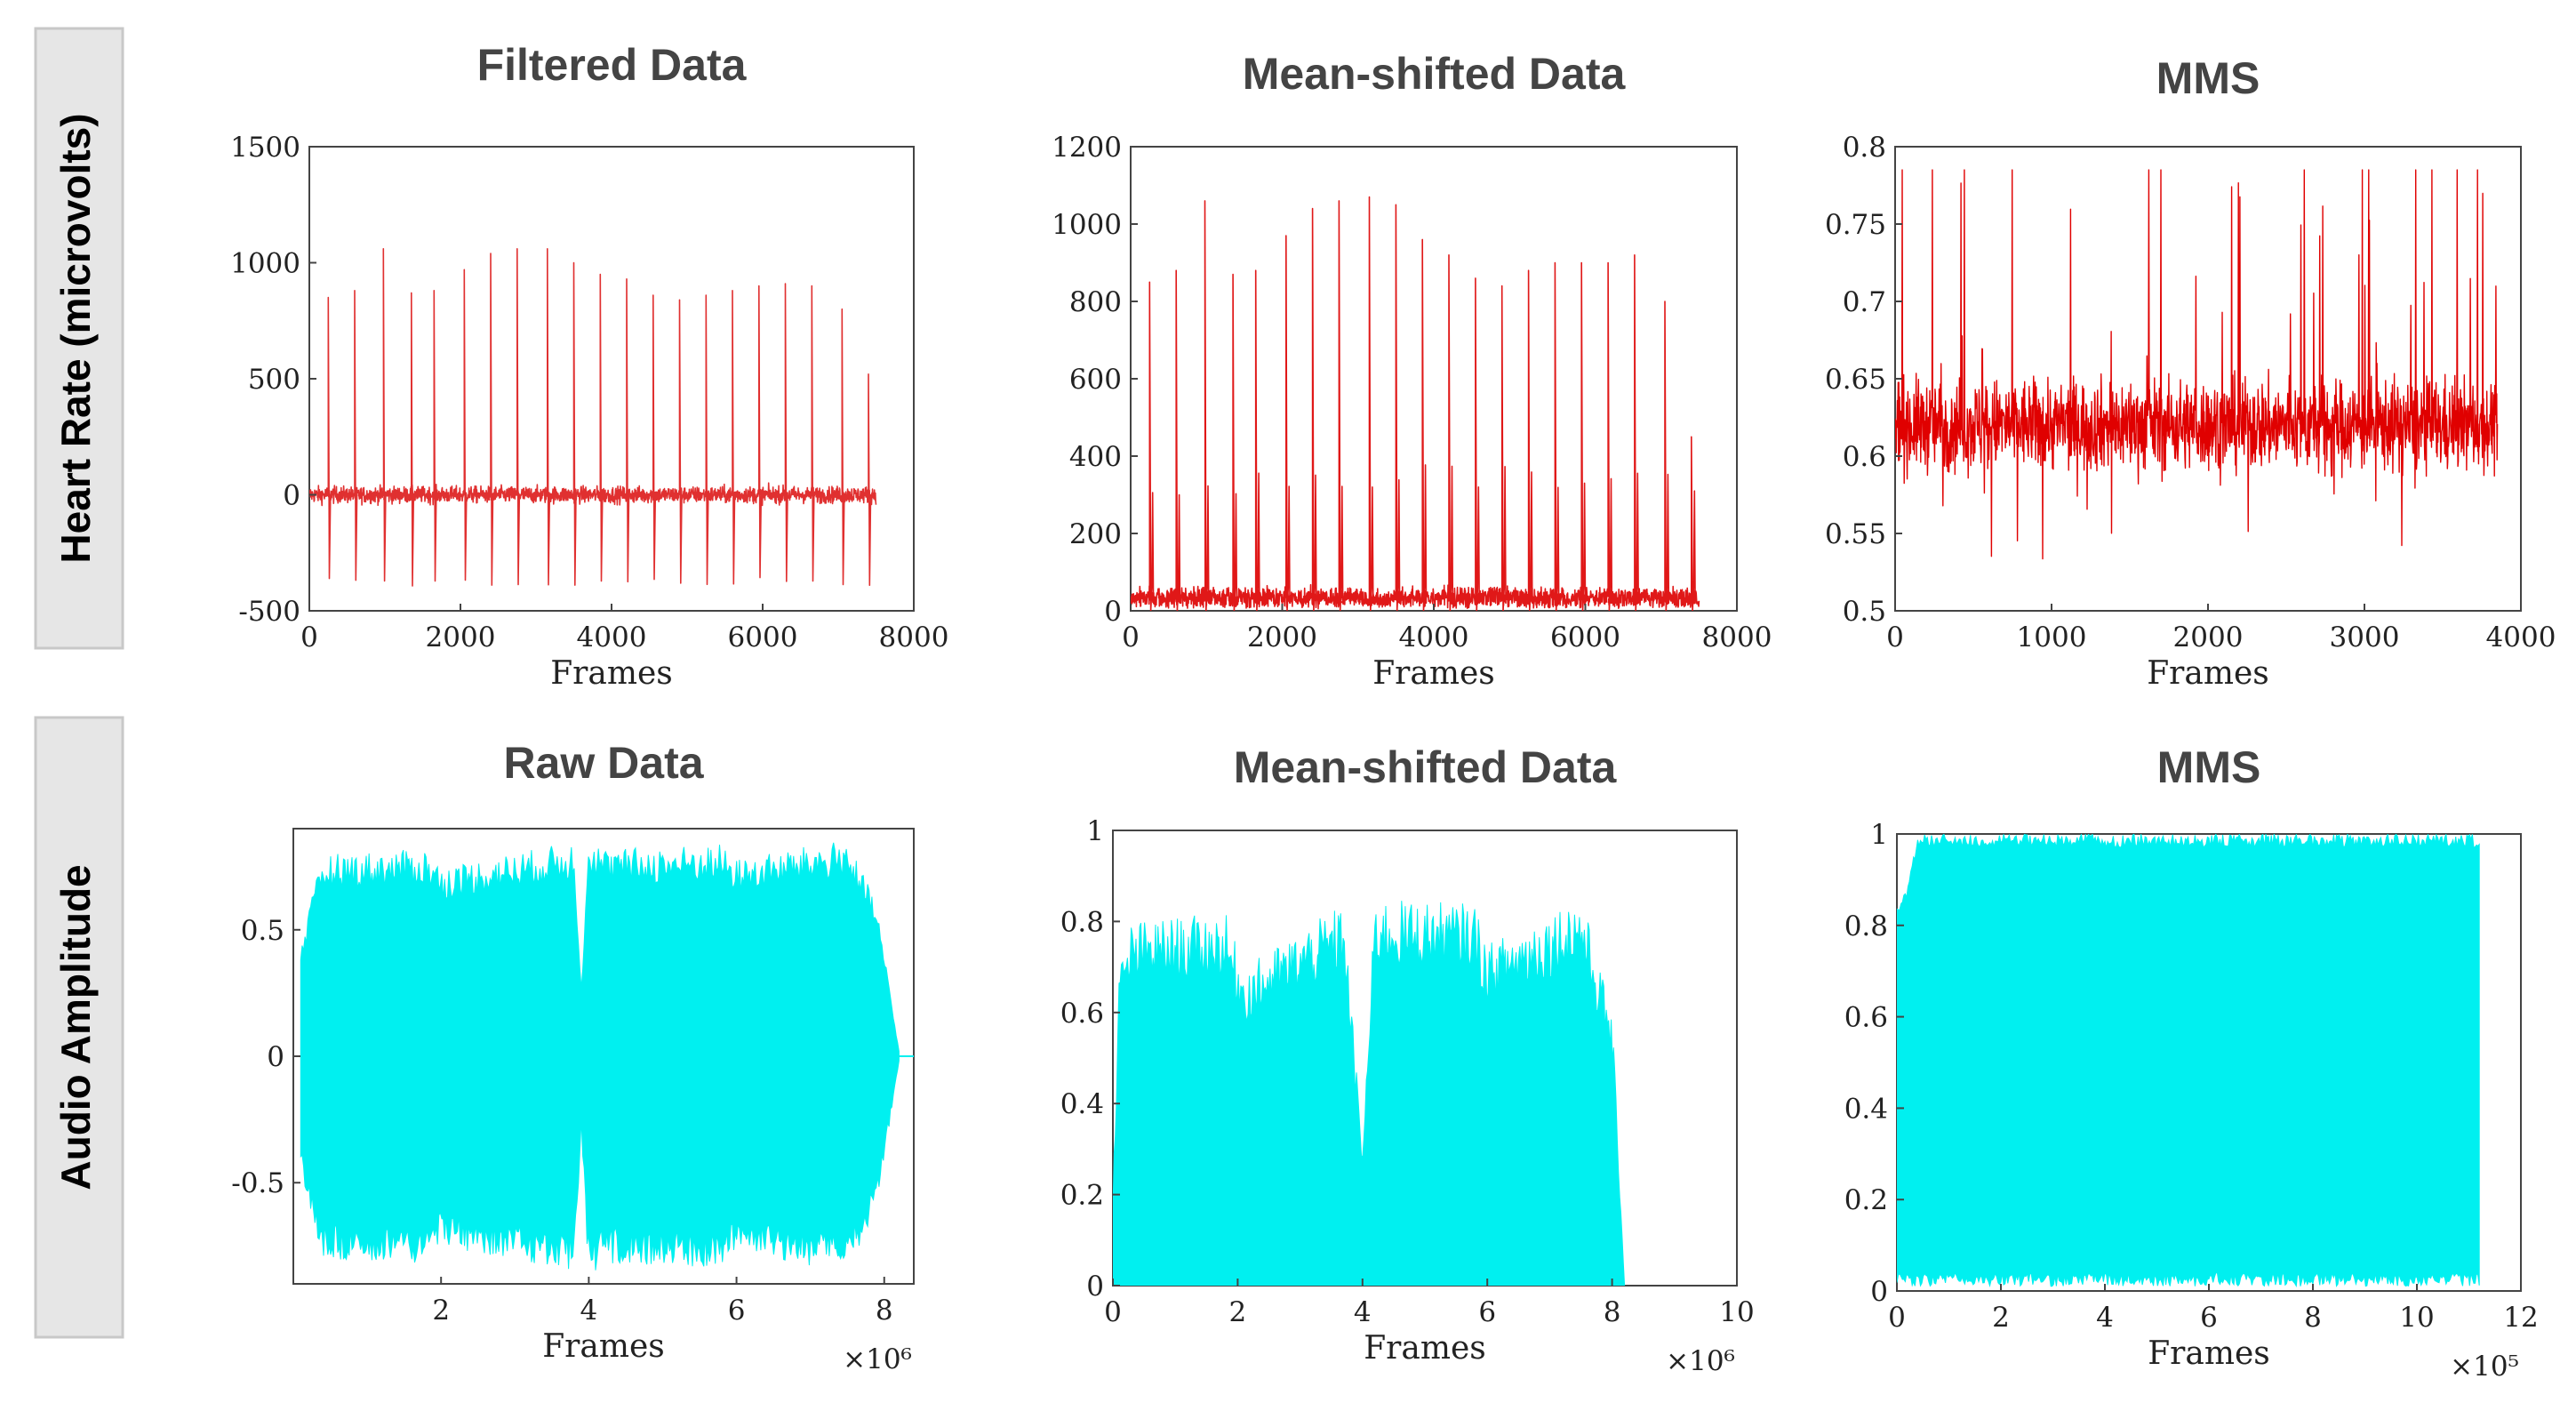 The width and height of the screenshot is (2576, 1419). Describe the element at coordinates (1855, 534) in the screenshot. I see `y-tick-label: 0.55` at that location.